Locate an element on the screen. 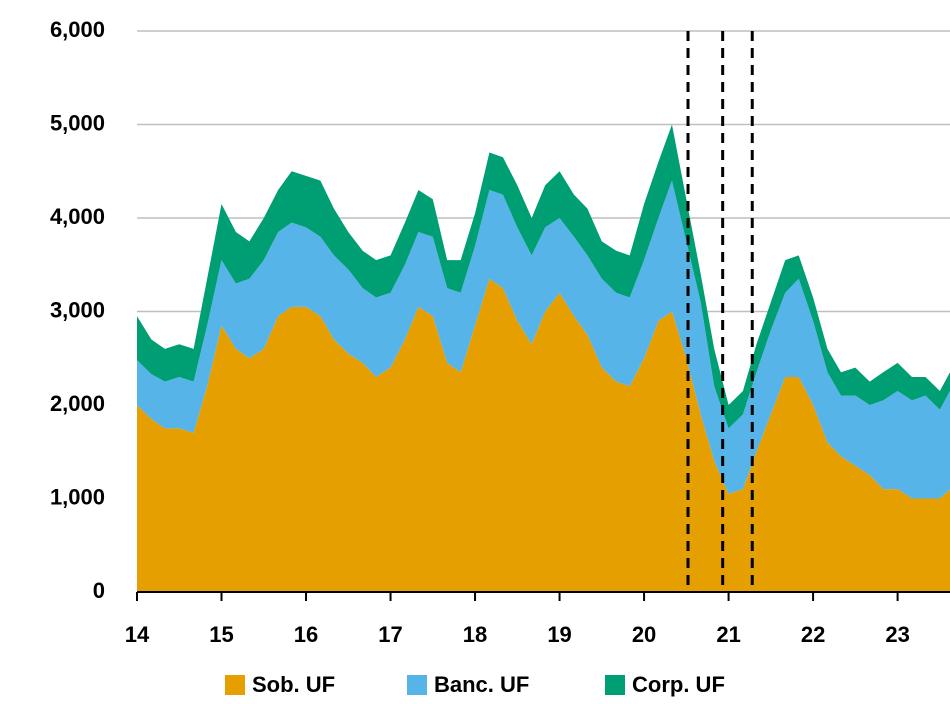 This screenshot has height=704, width=950. x-tick-label: 18 is located at coordinates (475, 634).